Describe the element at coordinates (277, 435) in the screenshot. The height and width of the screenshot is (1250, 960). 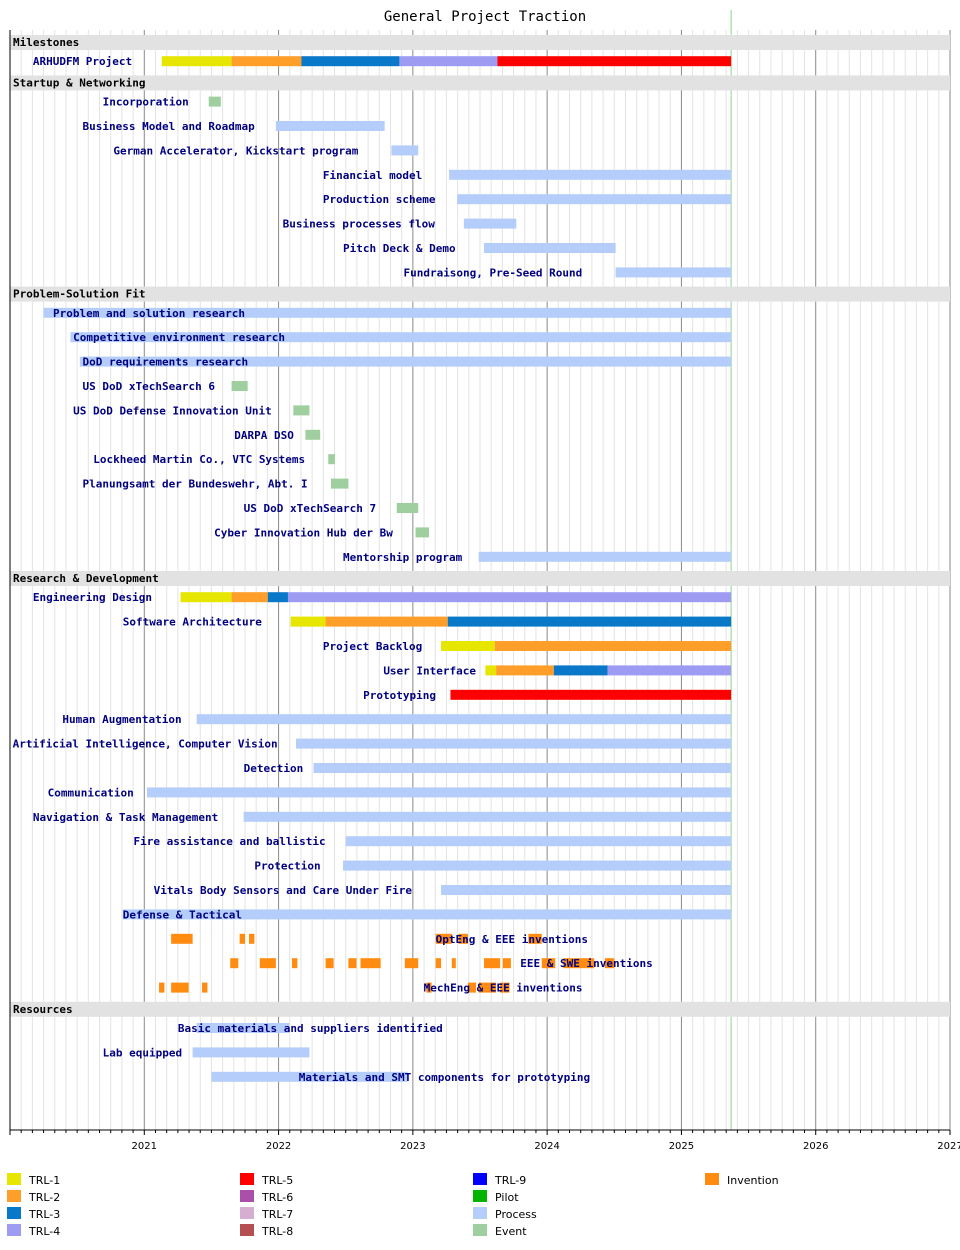
I see `task-row-darpa-dso: DARPA DSO` at that location.